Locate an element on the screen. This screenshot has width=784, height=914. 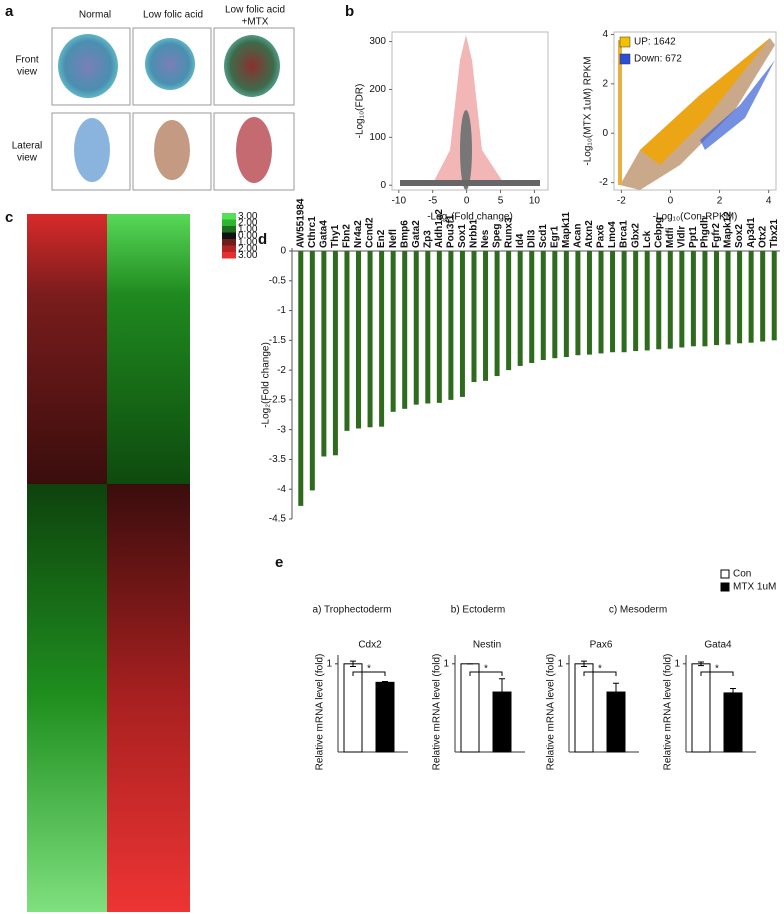
category-label: Pou3f1 is located at coordinates (451, 231).